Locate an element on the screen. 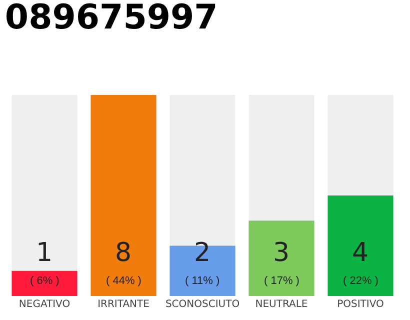 Image resolution: width=410 pixels, height=320 pixels. x-tick-label: IRRITANTE is located at coordinates (124, 304).